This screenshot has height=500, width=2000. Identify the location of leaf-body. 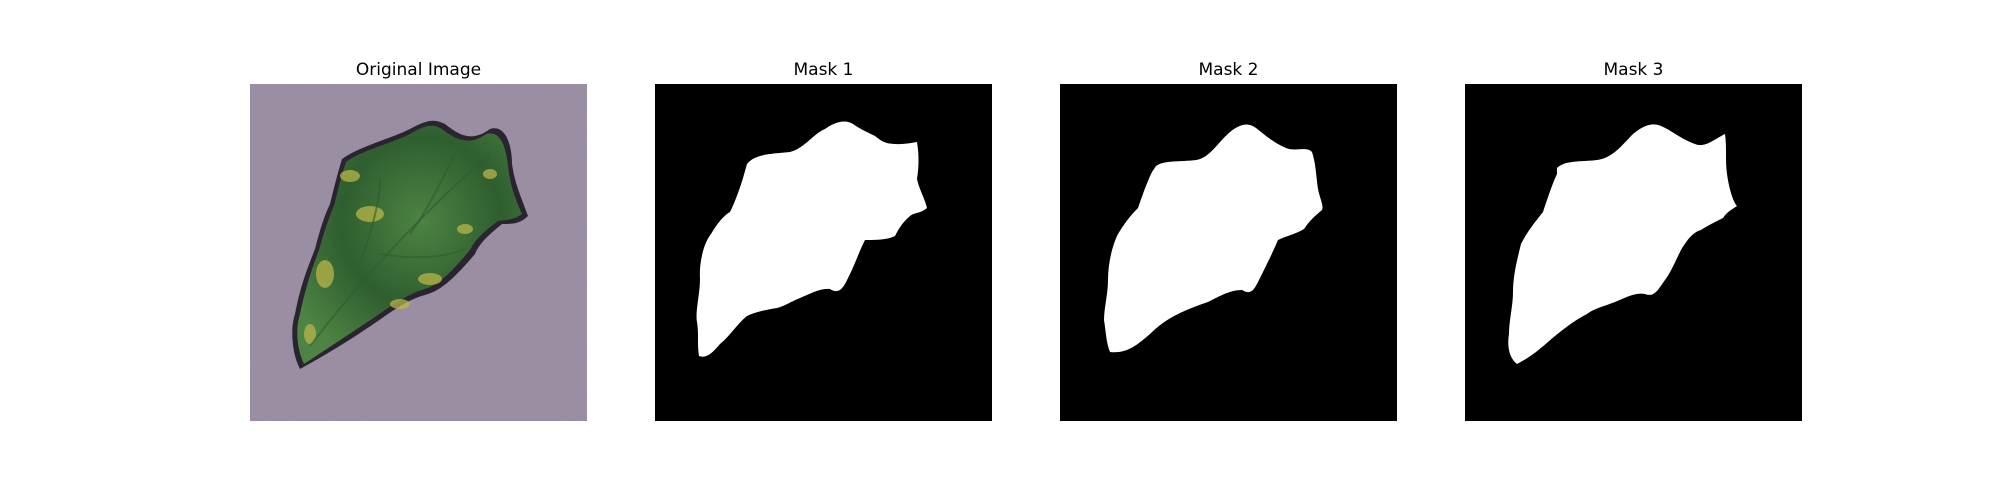
(409, 244).